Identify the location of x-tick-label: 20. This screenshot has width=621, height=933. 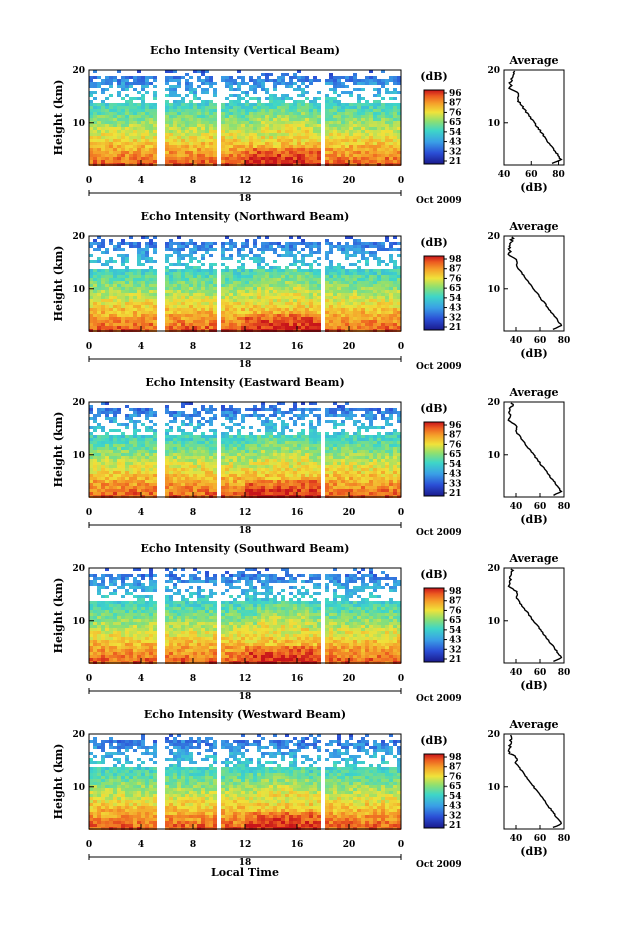
(349, 181).